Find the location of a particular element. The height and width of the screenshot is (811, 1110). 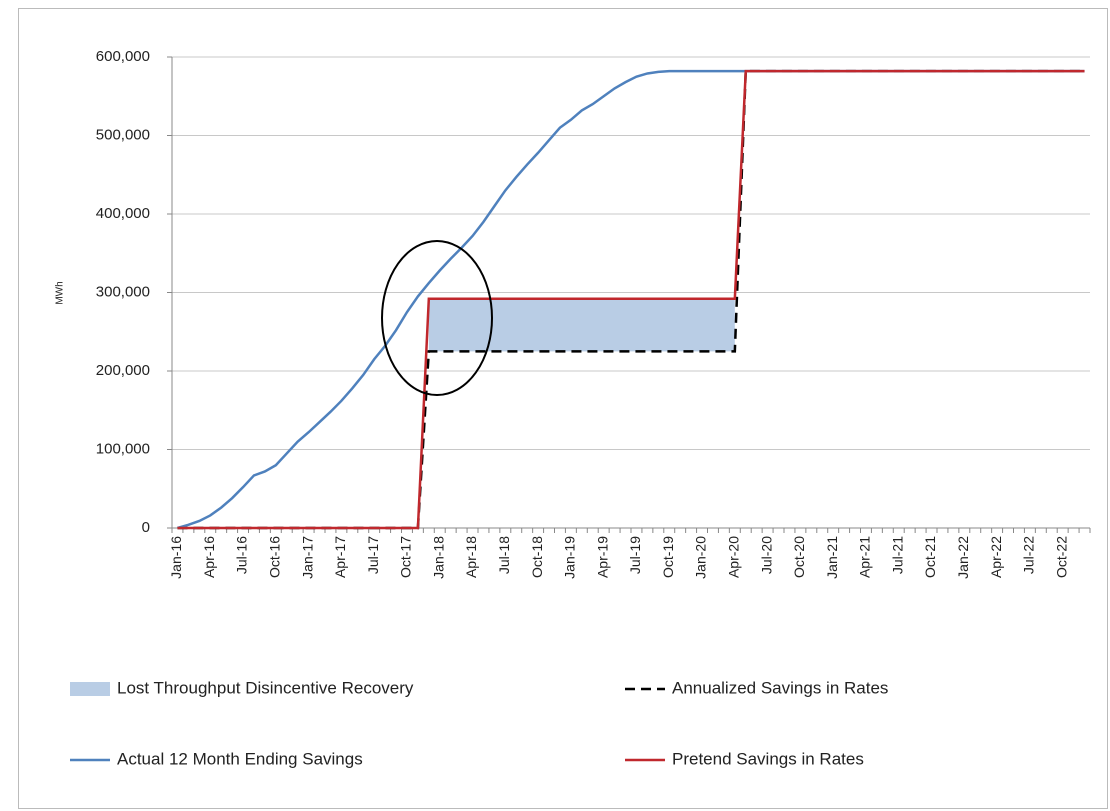

legend-label: Lost Throughput Disincentive Recovery is located at coordinates (265, 687).